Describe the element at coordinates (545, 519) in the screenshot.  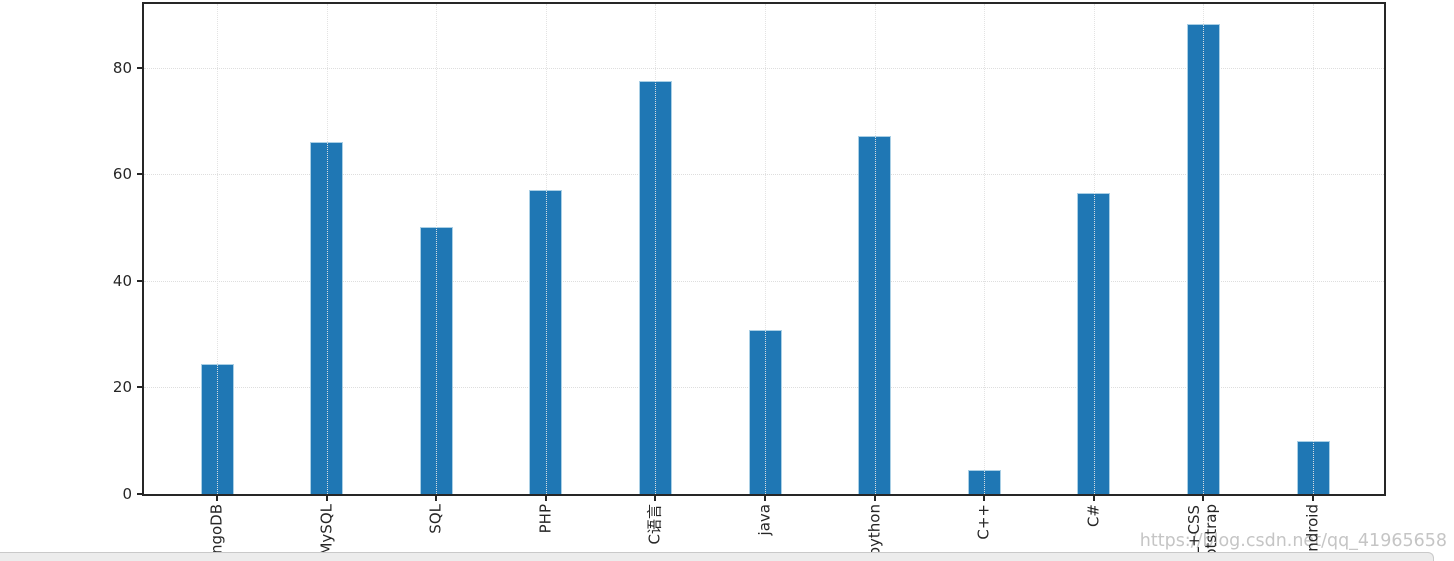
I see `x-tick-label: PHP` at that location.